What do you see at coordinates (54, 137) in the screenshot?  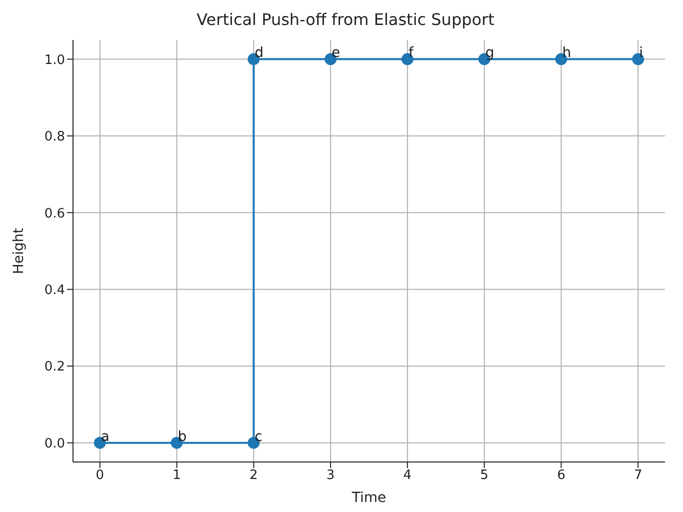 I see `y-tick-label: 0.8` at bounding box center [54, 137].